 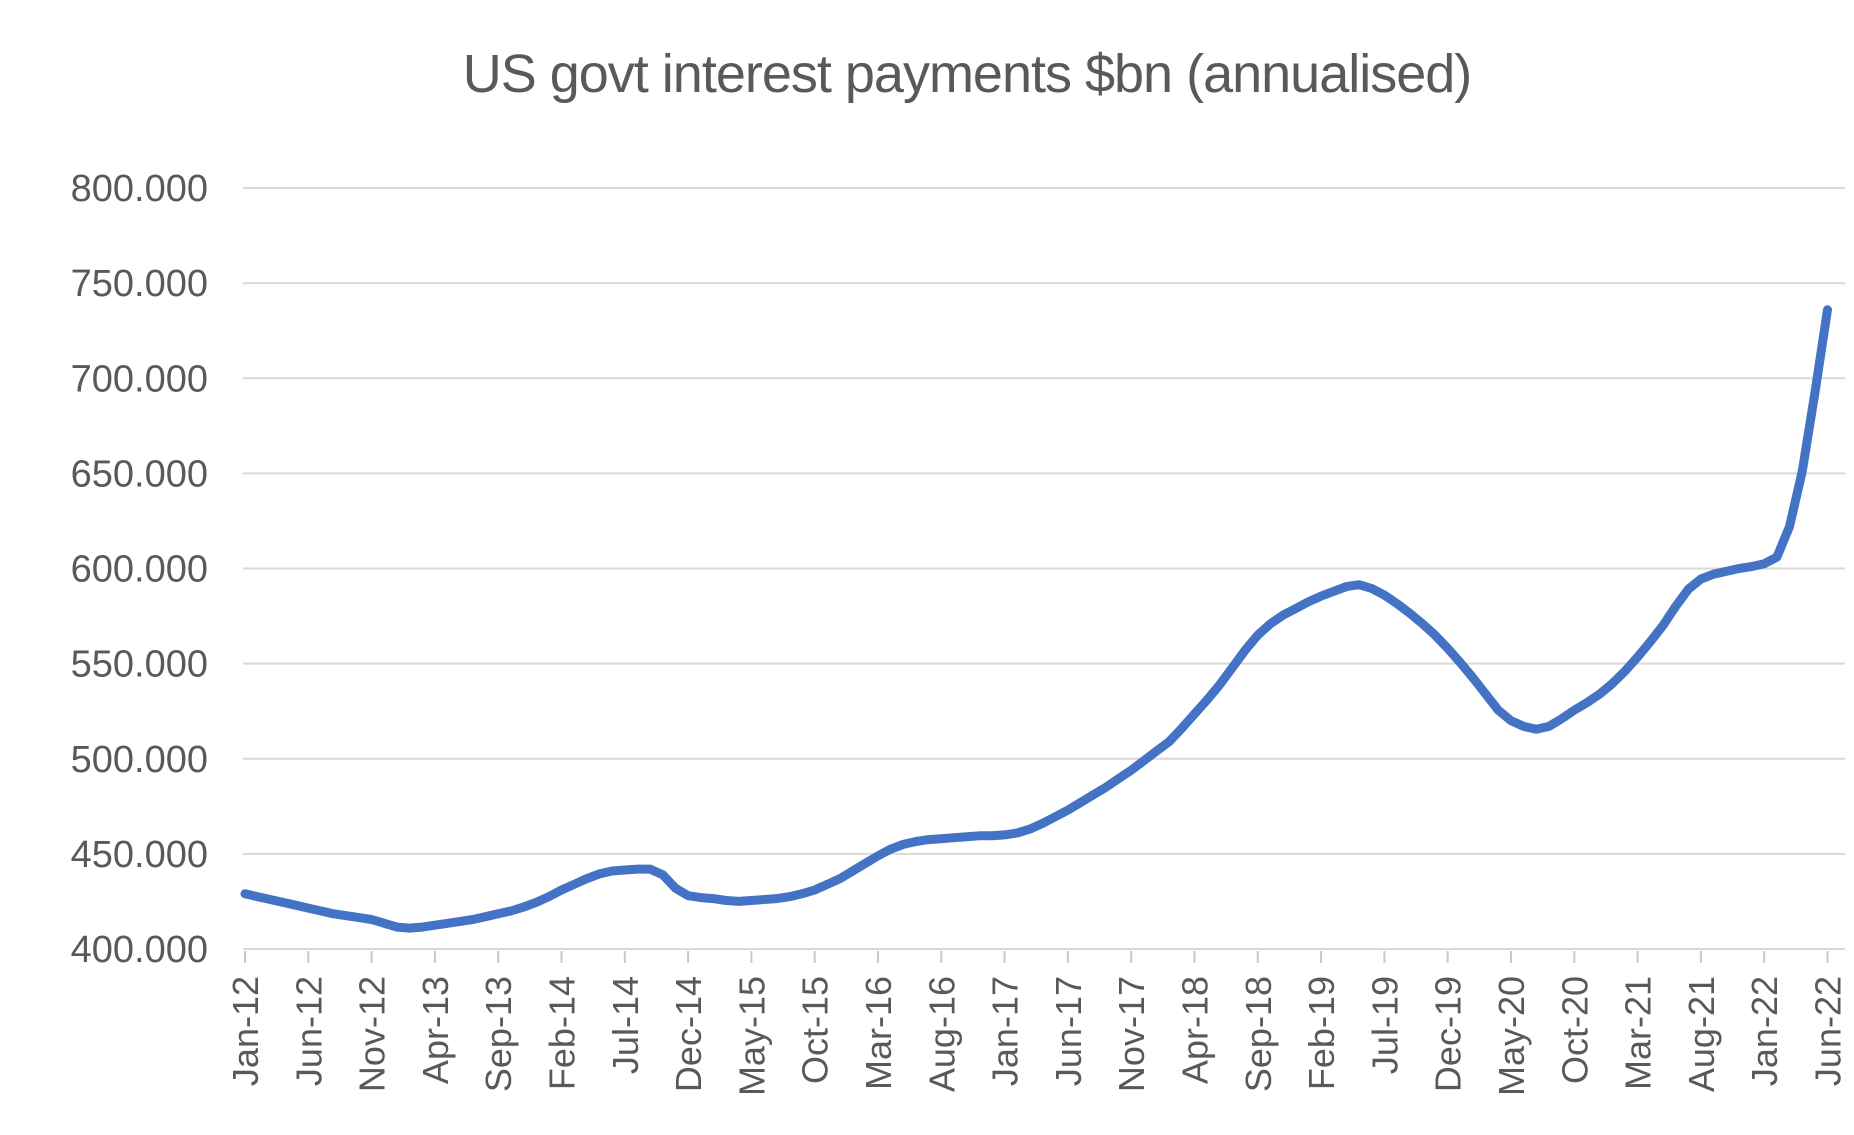 I want to click on x-axis-label: Mar-21, so click(x=1638, y=1033).